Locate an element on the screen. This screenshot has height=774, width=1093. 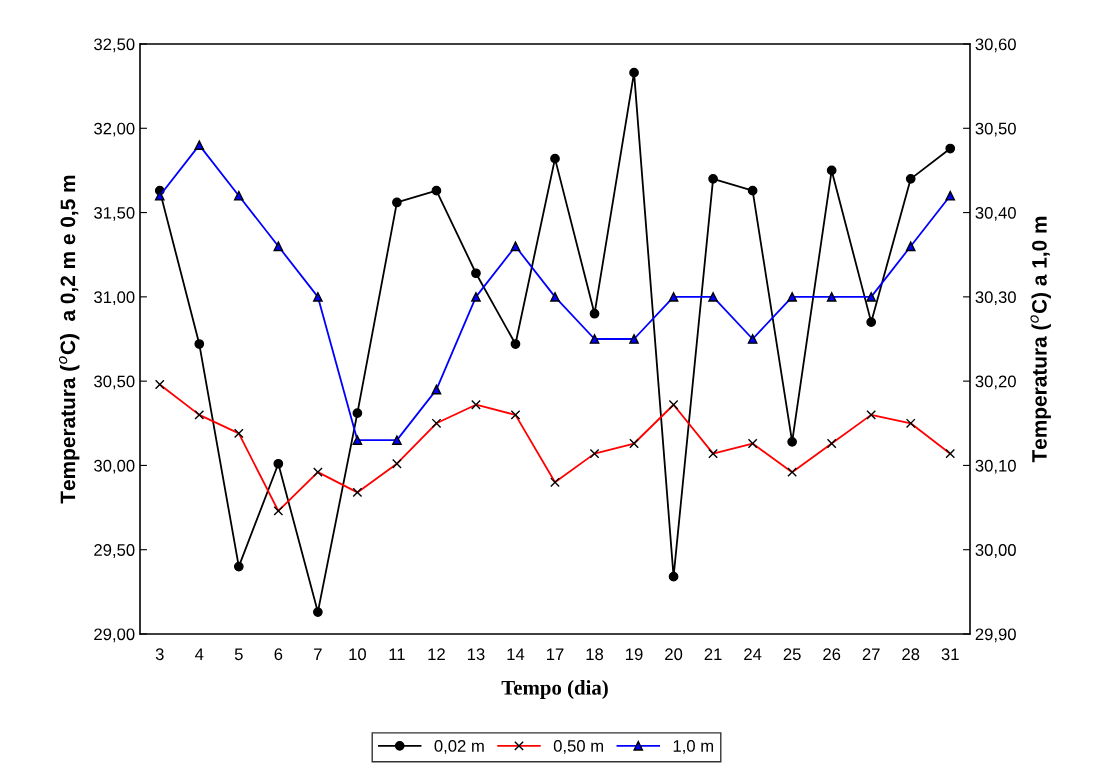
y-tick-label: 32,50 is located at coordinates (114, 45).